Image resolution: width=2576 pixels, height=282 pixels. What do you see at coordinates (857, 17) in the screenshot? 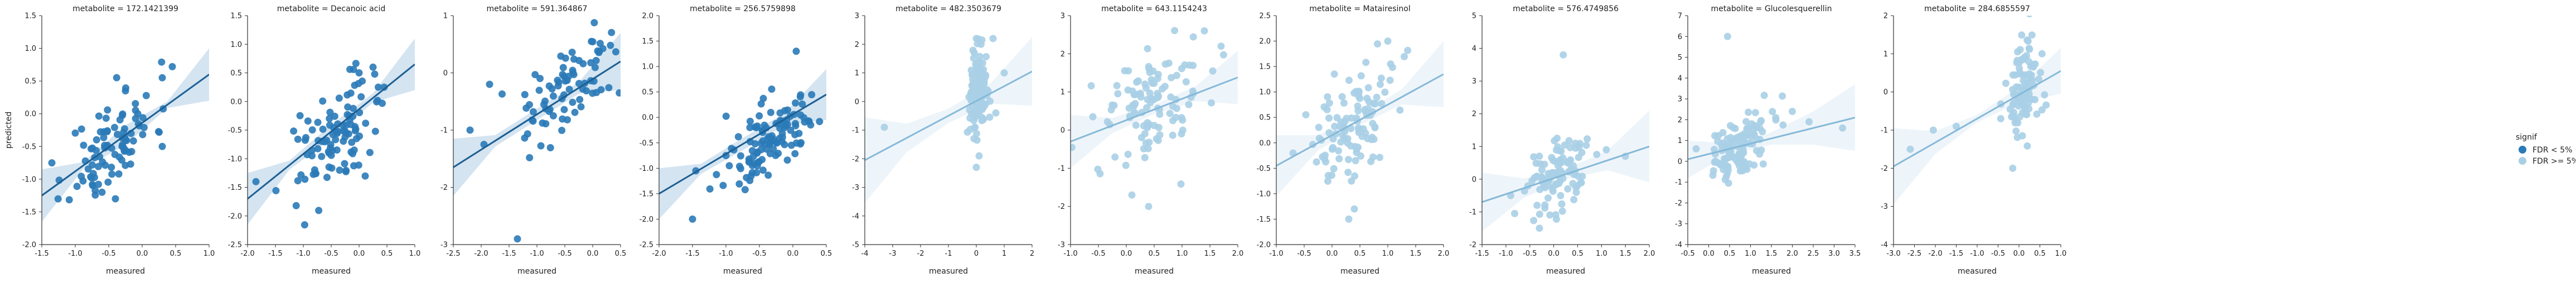
I see `y-tick-label: 3` at bounding box center [857, 17].